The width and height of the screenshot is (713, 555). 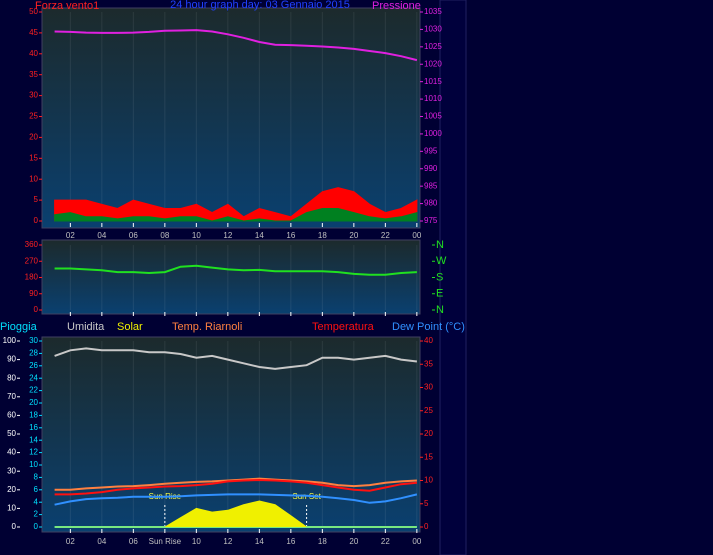 I want to click on y2-tick-label: 990, so click(x=431, y=168).